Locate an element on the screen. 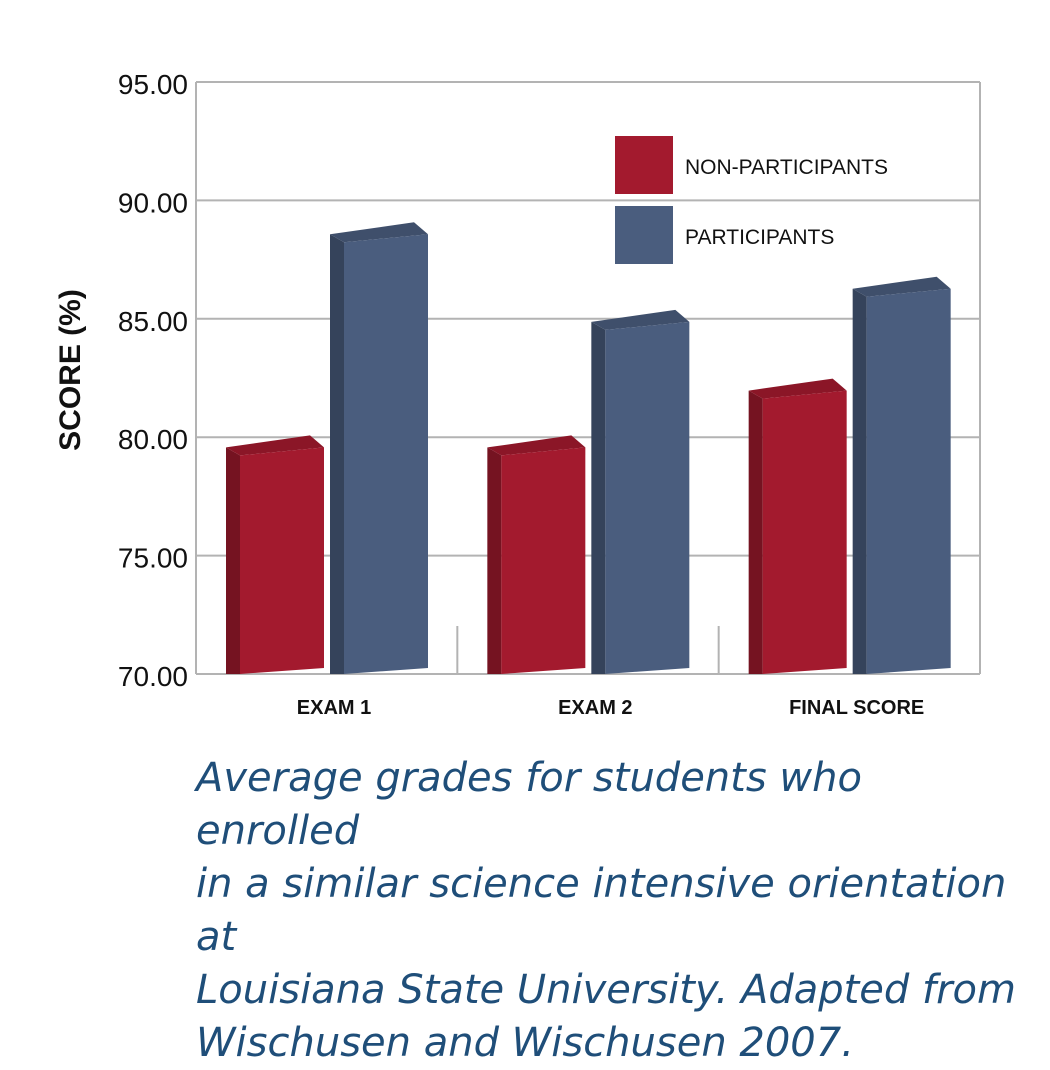 The image size is (1050, 1070). legend-label: PARTICIPANTS is located at coordinates (759, 237).